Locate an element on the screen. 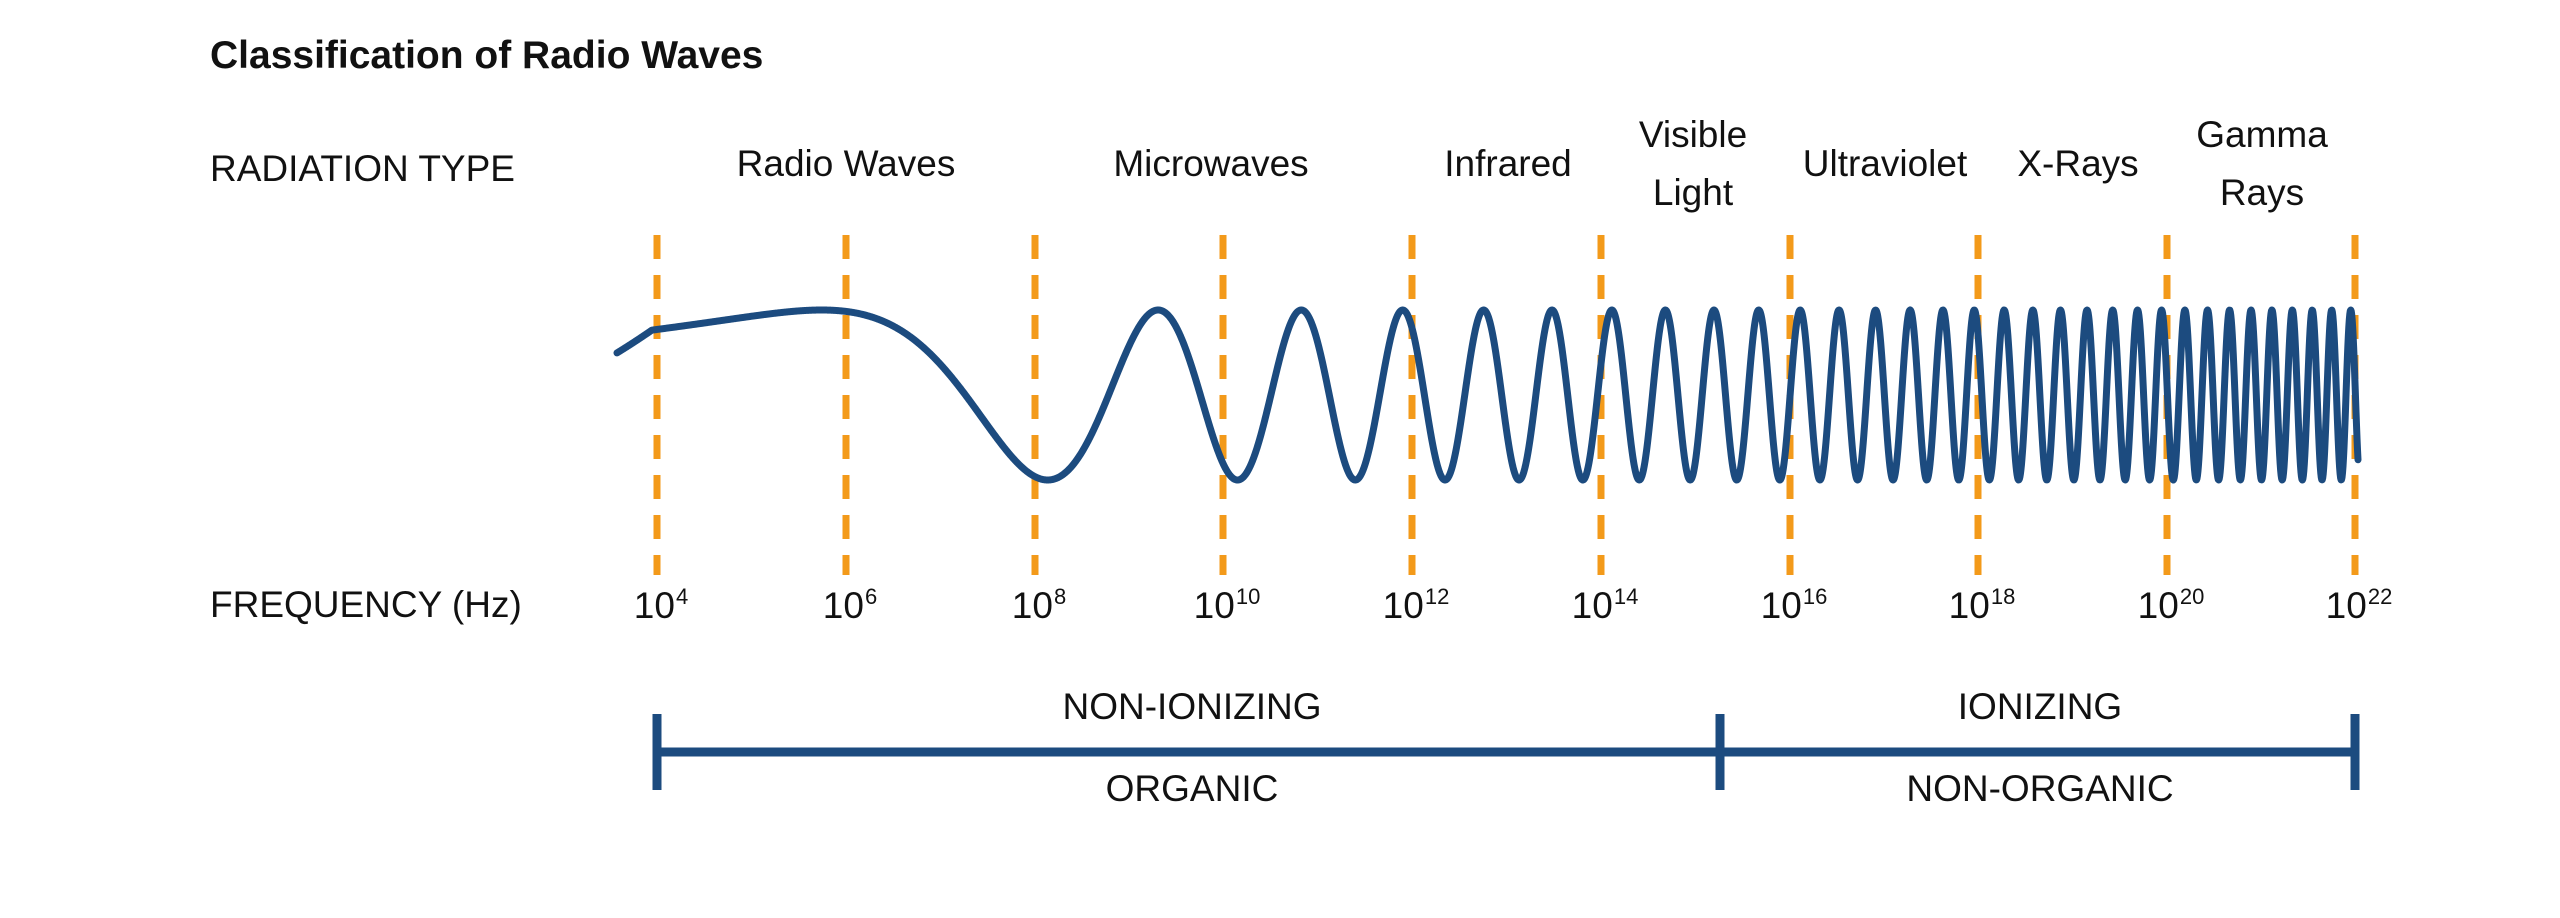  radiation-type-label-line: Microwaves is located at coordinates (1211, 163).